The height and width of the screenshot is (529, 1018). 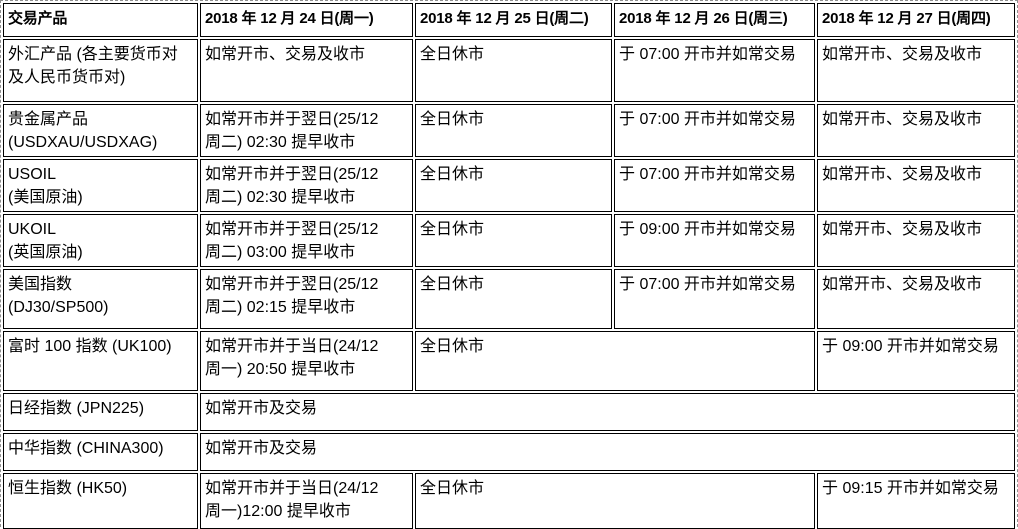 I want to click on header-cell: 2018 年 12 月 27 日(周四), so click(x=916, y=20).